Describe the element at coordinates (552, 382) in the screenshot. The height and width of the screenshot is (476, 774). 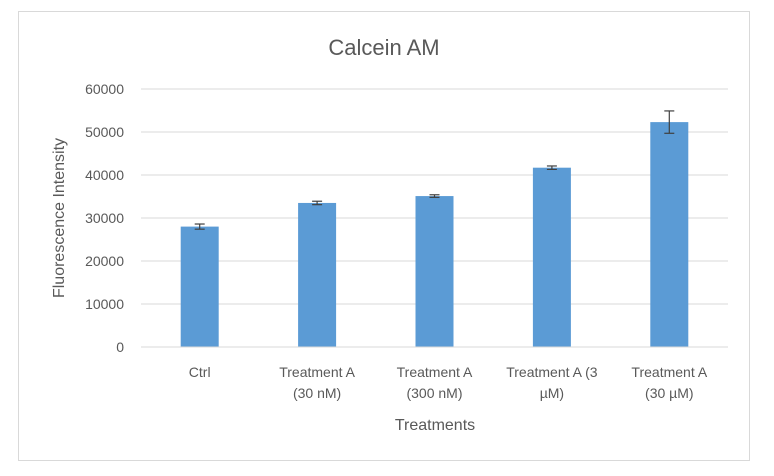
I see `x-tick-label: Treatment A (3 µM)` at that location.